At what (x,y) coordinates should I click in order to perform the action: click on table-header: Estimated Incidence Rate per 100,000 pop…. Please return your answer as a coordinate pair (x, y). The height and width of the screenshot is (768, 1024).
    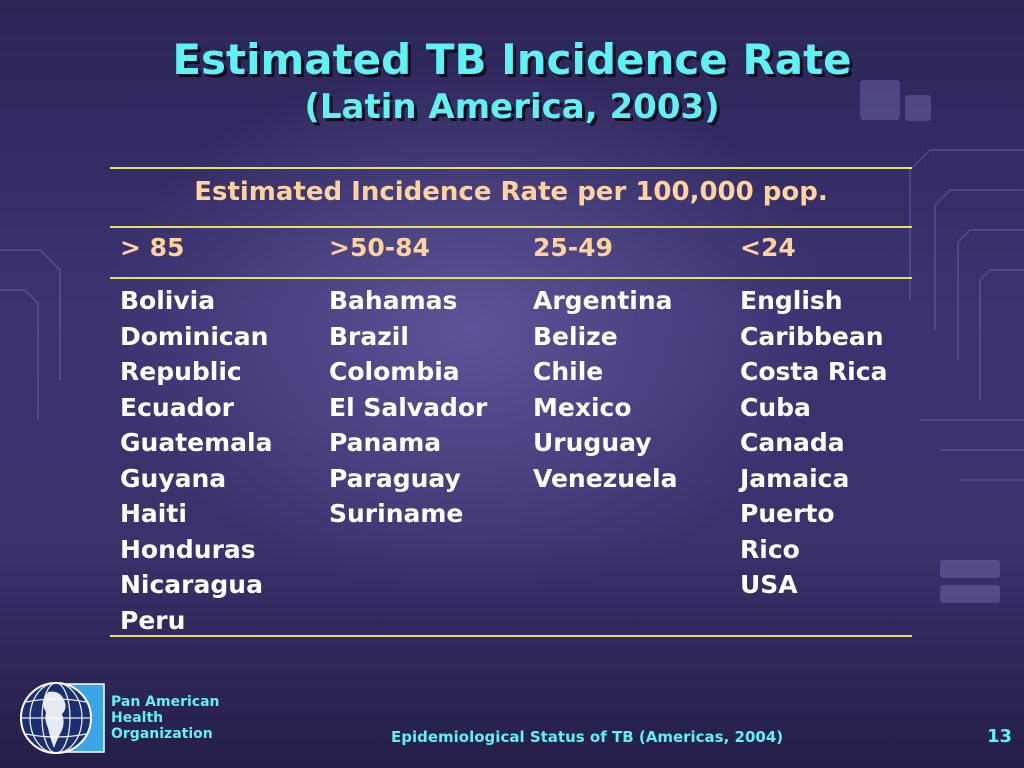
    Looking at the image, I should click on (511, 192).